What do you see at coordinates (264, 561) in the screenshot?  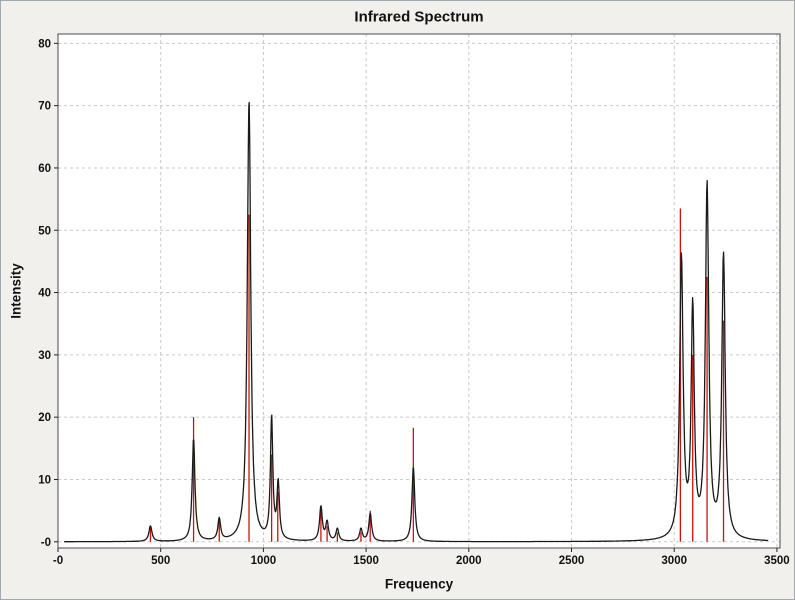 I see `x-tick-label: 1000` at bounding box center [264, 561].